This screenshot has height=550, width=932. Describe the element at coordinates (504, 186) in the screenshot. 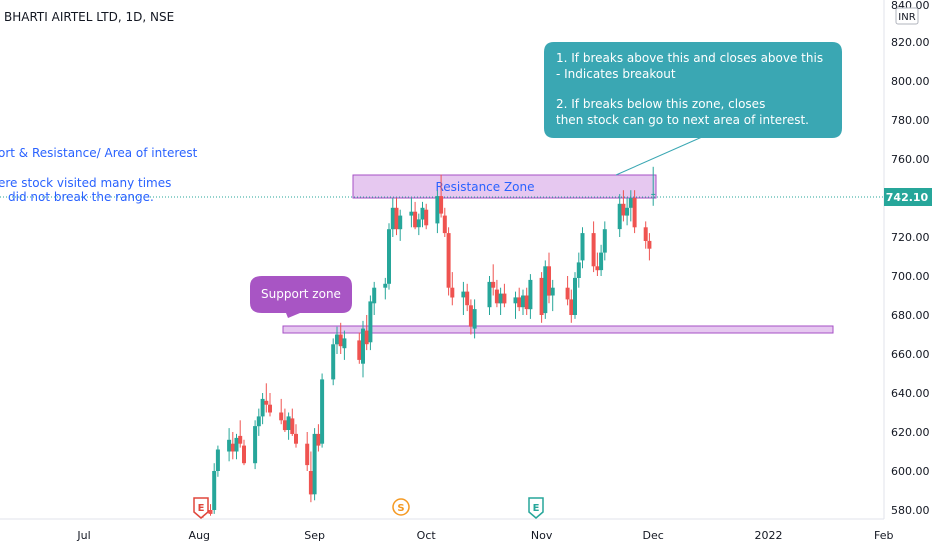

I see `resistance-zone` at that location.